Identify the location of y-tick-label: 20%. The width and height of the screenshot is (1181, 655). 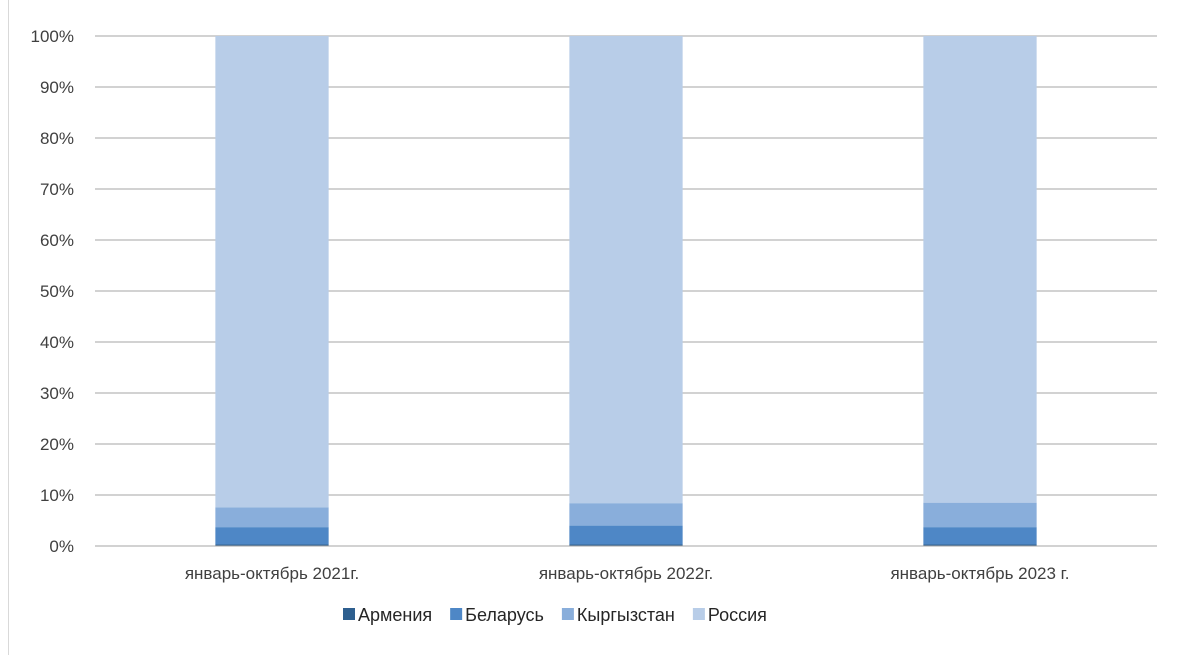
(57, 444).